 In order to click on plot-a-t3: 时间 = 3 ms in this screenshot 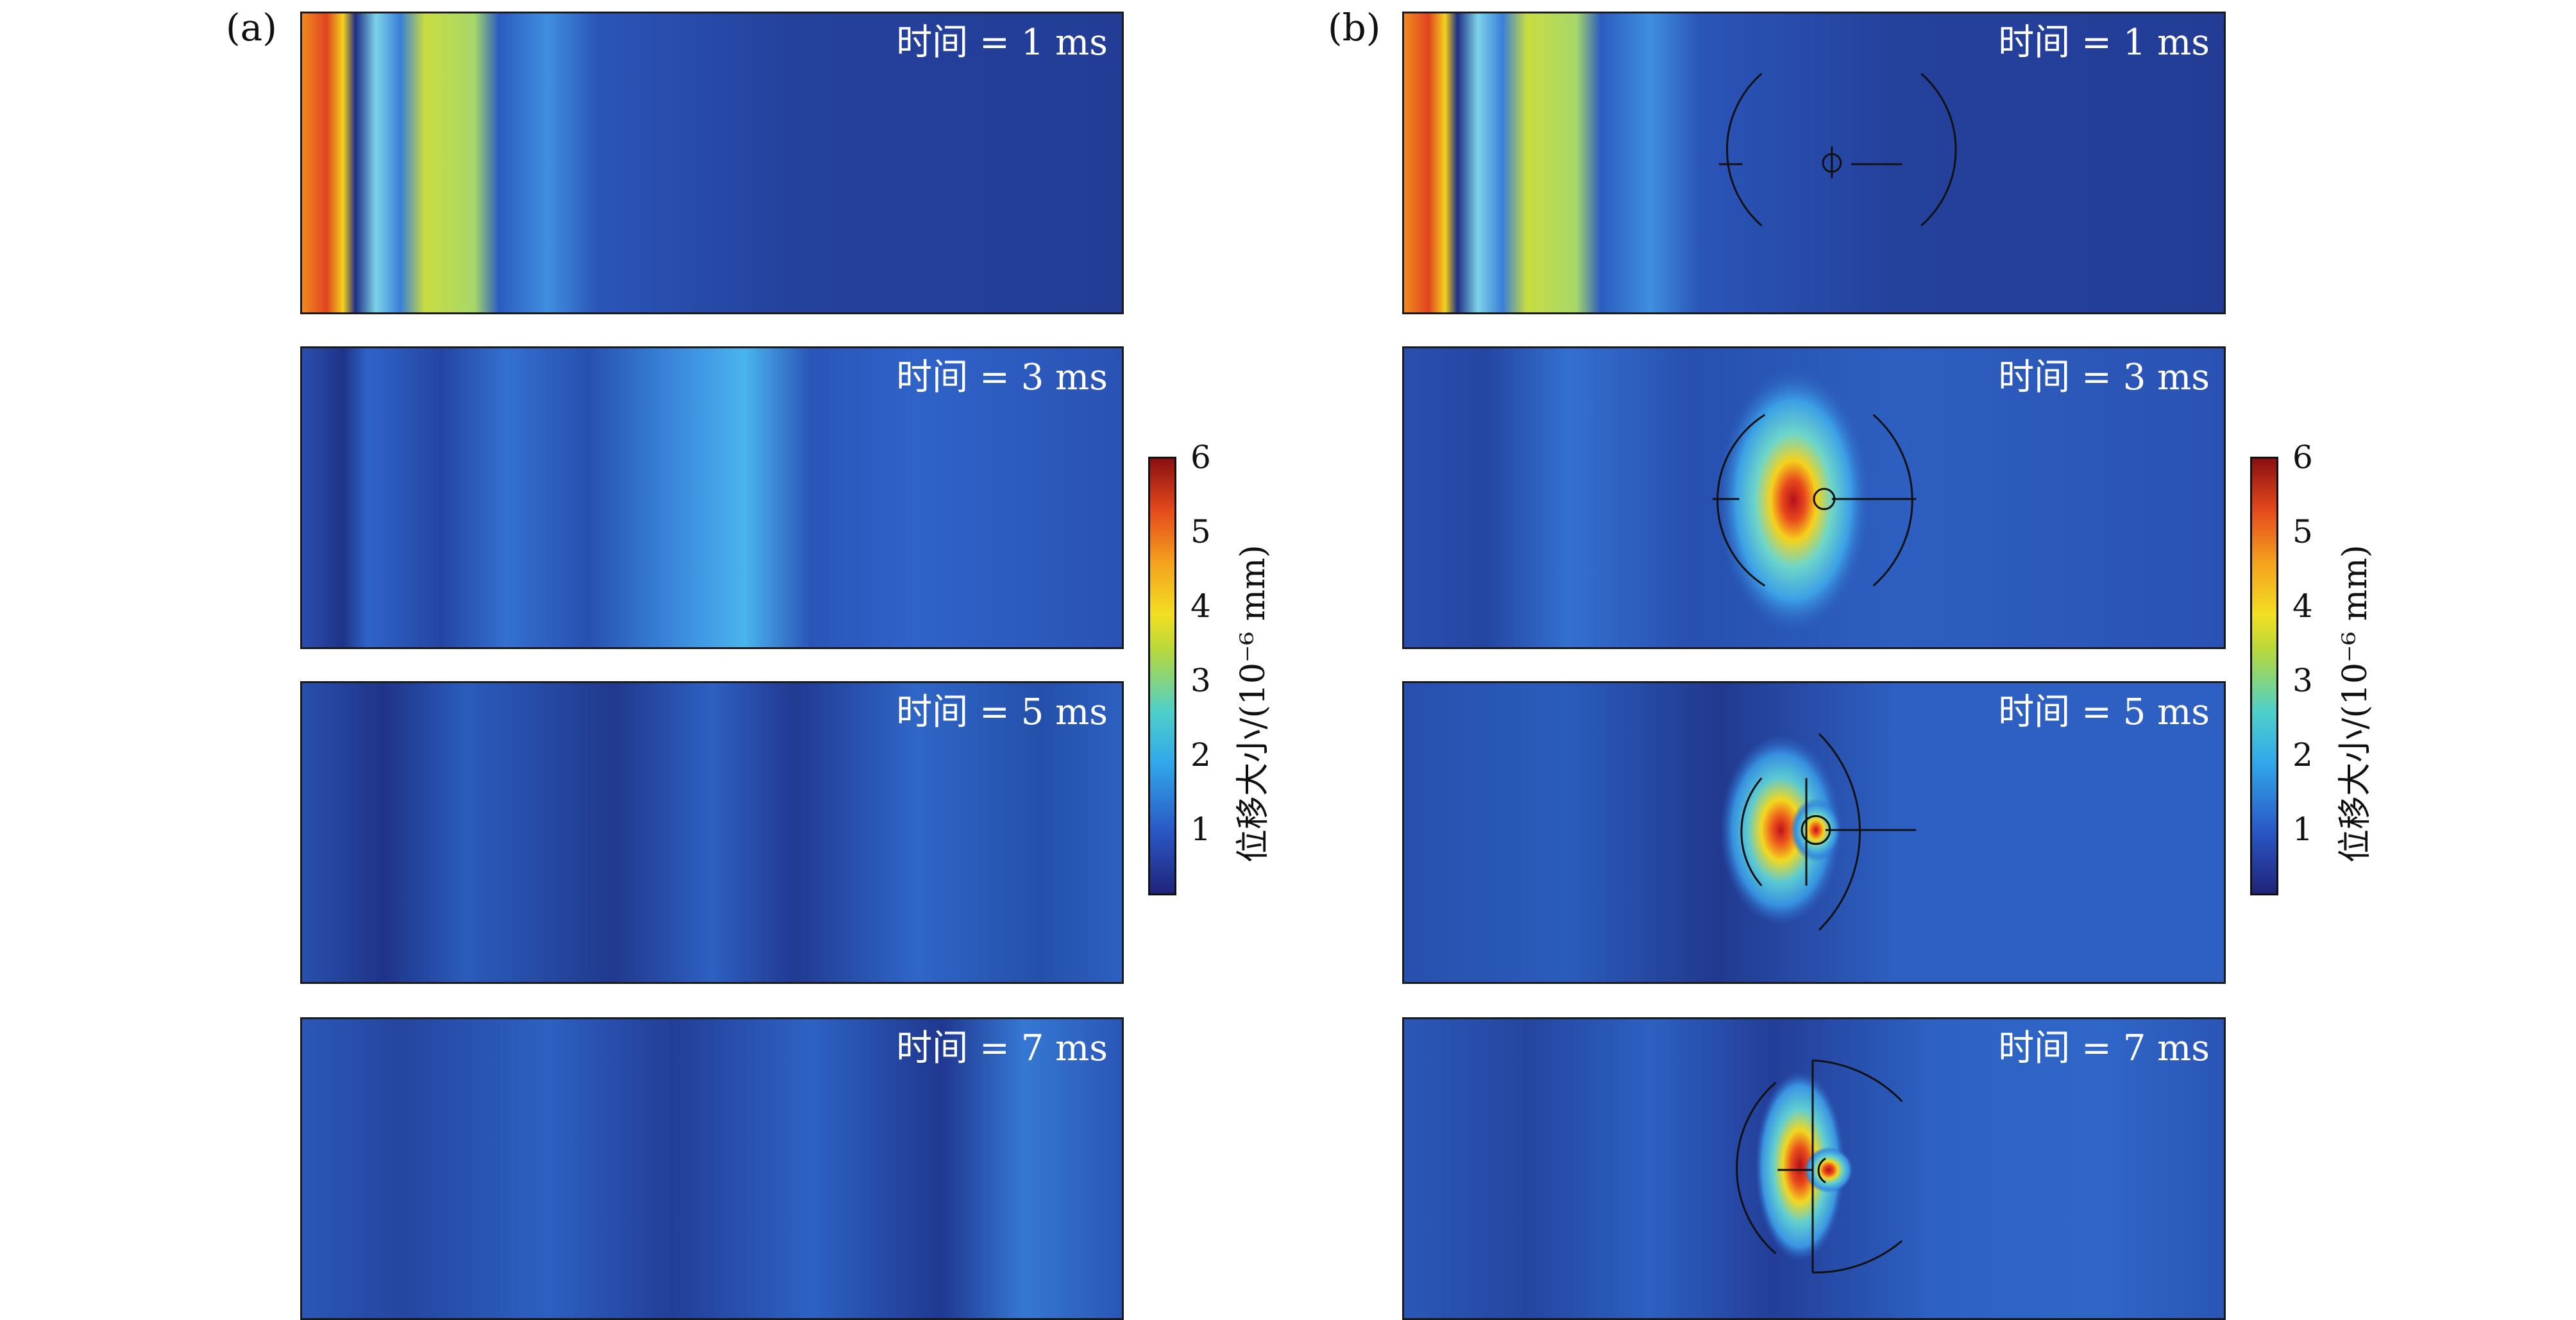, I will do `click(712, 497)`.